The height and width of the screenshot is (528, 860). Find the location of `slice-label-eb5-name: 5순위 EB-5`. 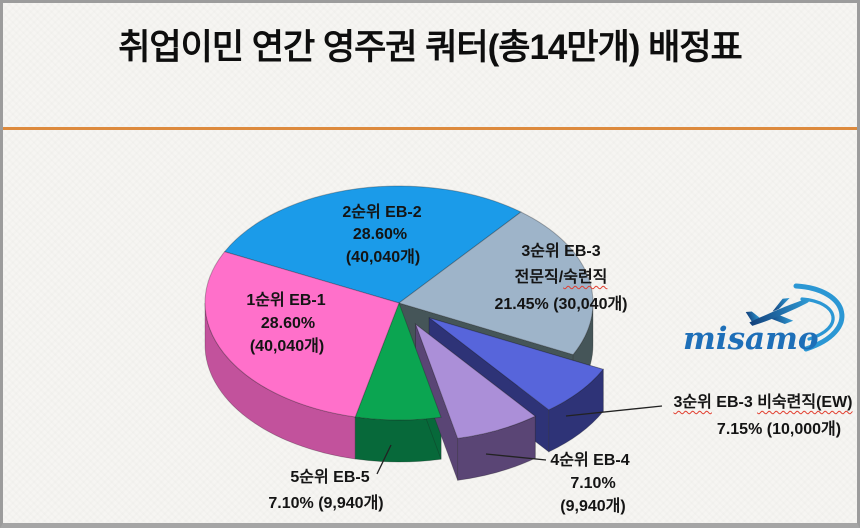

slice-label-eb5-name: 5순위 EB-5 is located at coordinates (330, 477).